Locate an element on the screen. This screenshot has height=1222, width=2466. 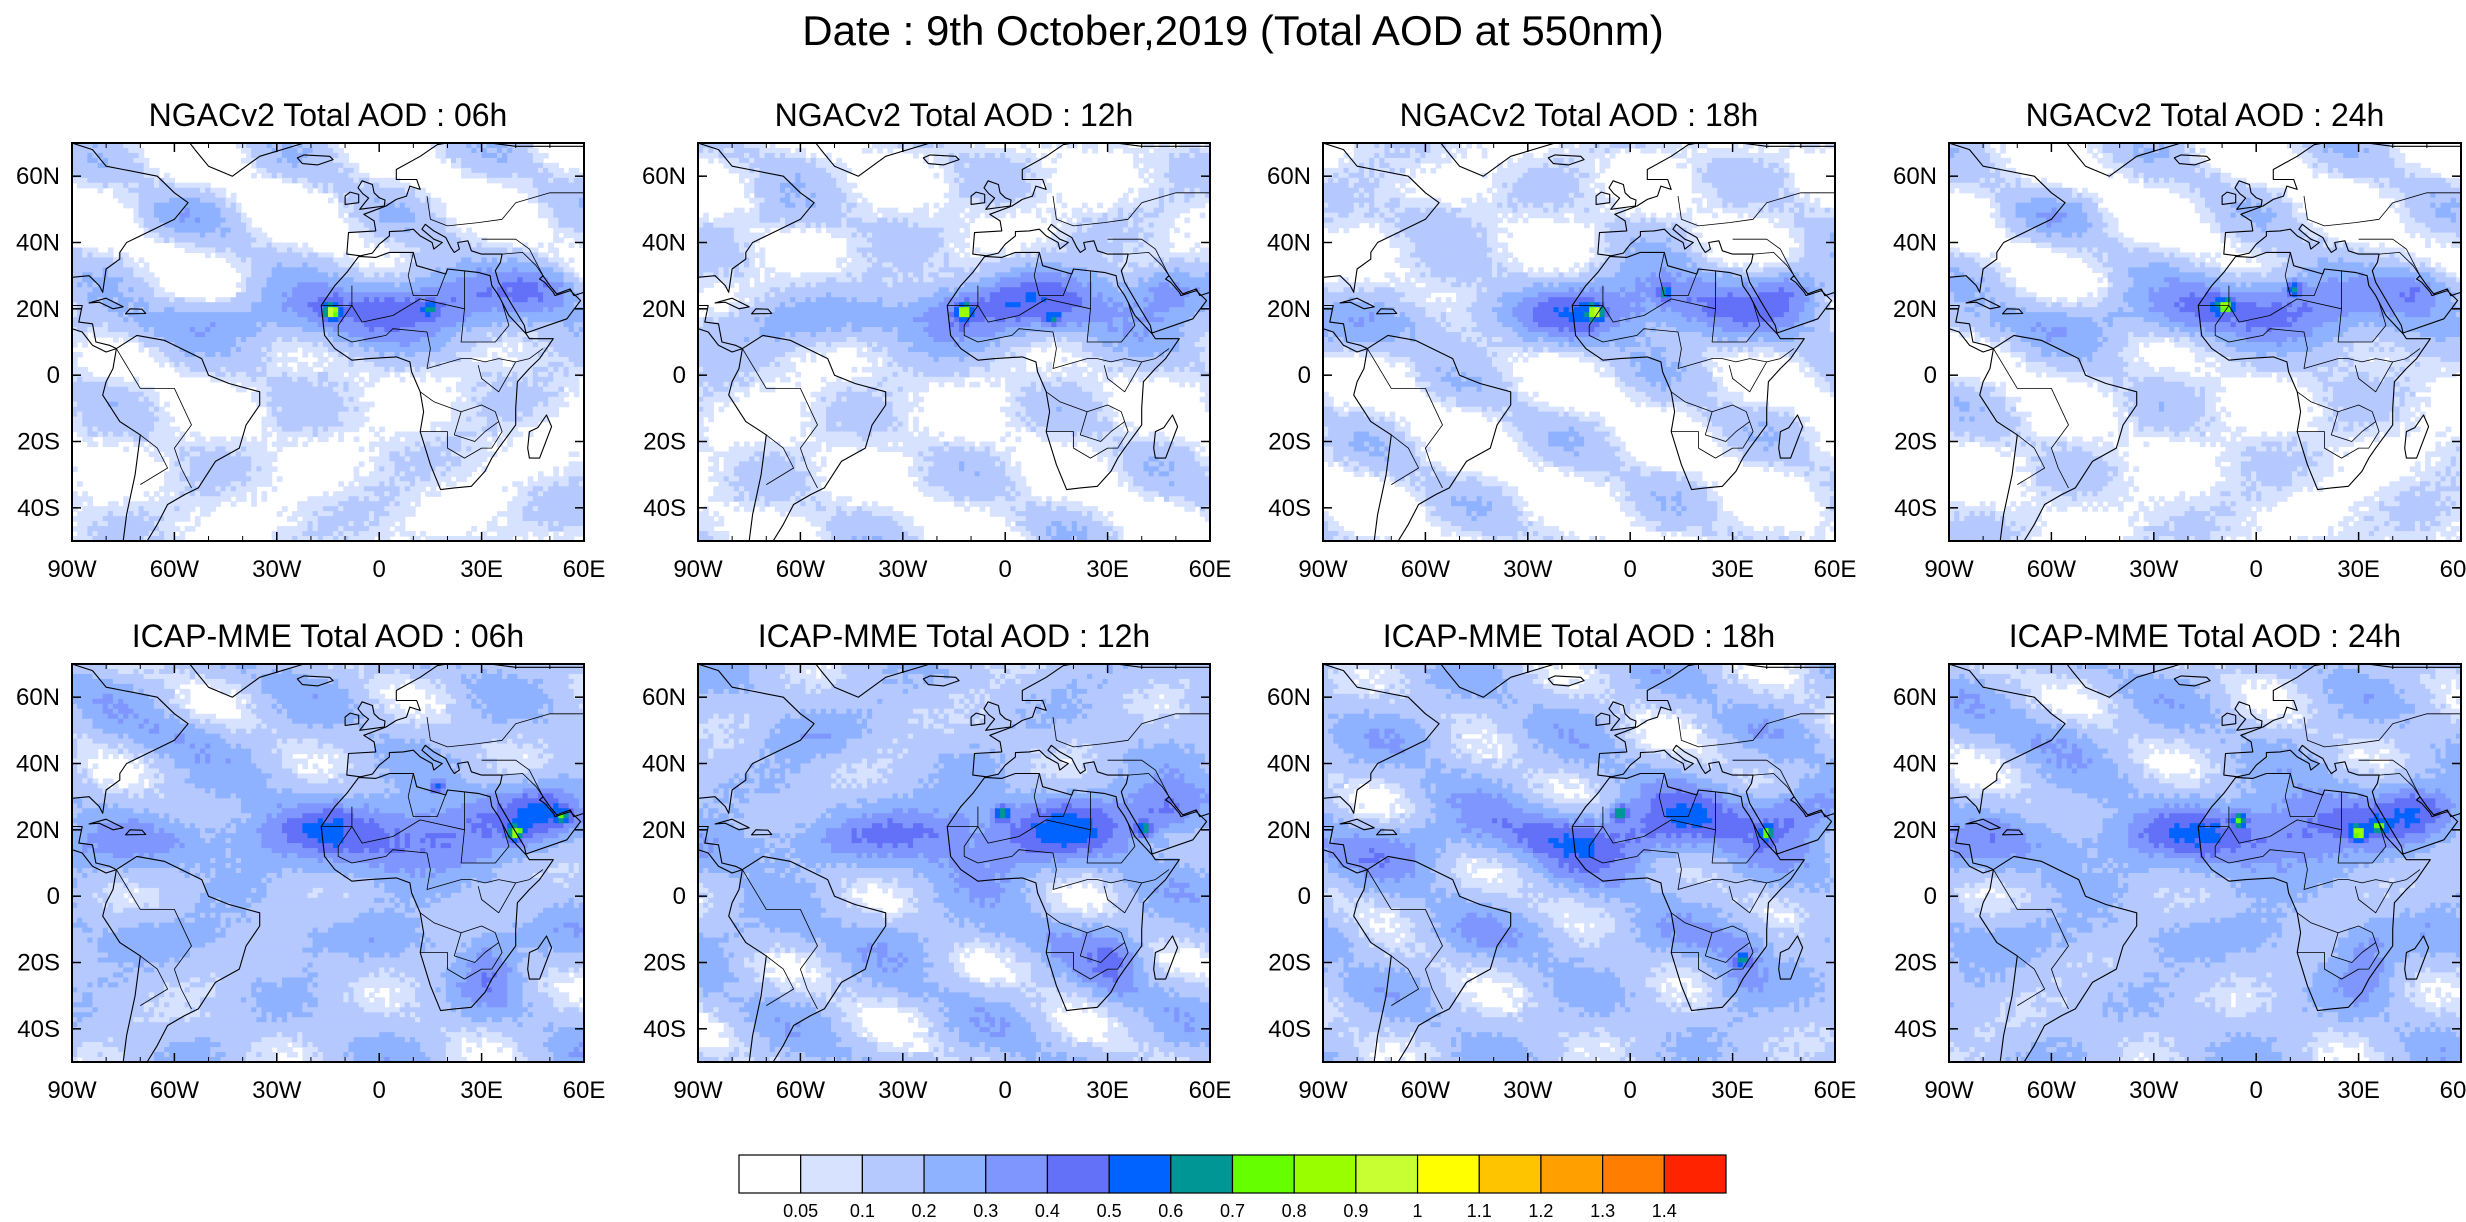
colorbar-label: 0.7 is located at coordinates (1232, 1211).